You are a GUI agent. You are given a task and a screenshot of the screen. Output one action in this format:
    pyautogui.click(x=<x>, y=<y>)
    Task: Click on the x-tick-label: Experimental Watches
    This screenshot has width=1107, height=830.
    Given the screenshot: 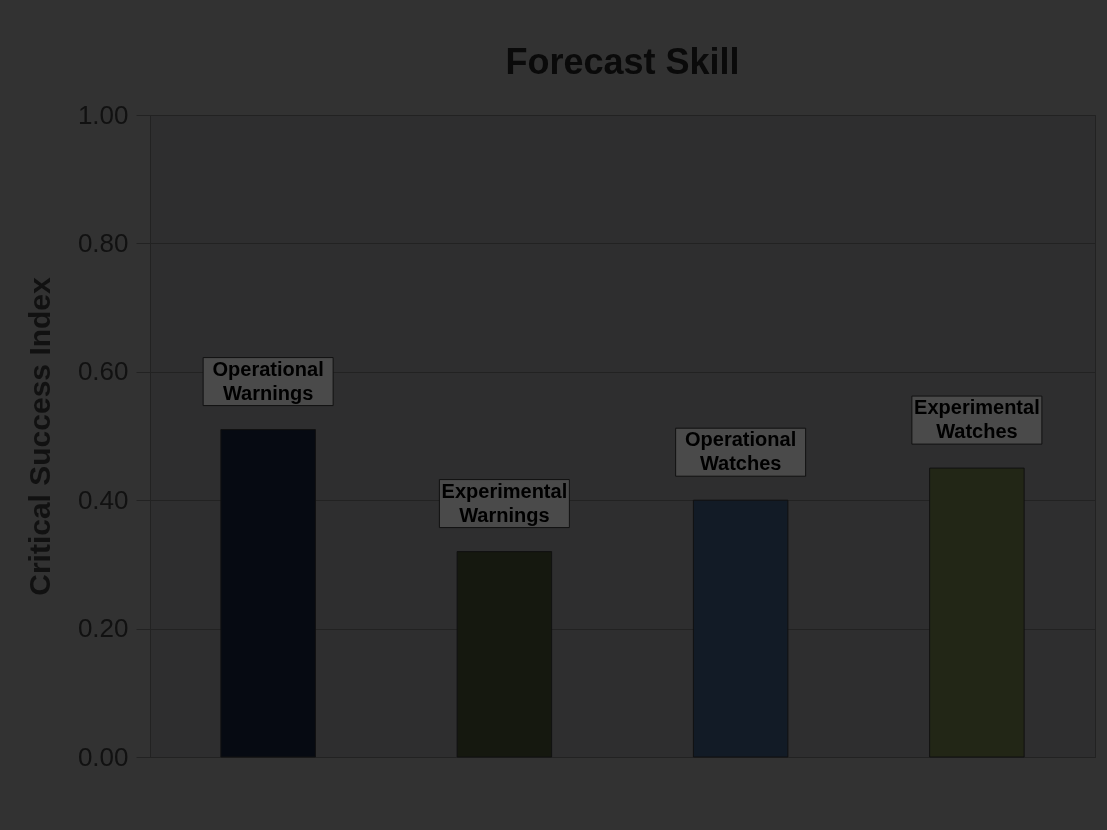 What is the action you would take?
    pyautogui.click(x=977, y=419)
    